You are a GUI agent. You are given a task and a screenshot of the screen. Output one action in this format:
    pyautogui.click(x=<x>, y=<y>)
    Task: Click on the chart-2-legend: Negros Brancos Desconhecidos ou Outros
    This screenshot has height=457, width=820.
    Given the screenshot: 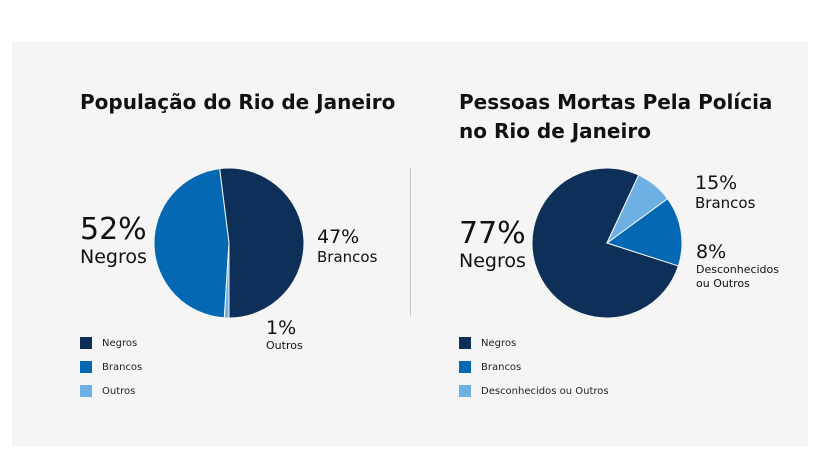 What is the action you would take?
    pyautogui.click(x=534, y=367)
    